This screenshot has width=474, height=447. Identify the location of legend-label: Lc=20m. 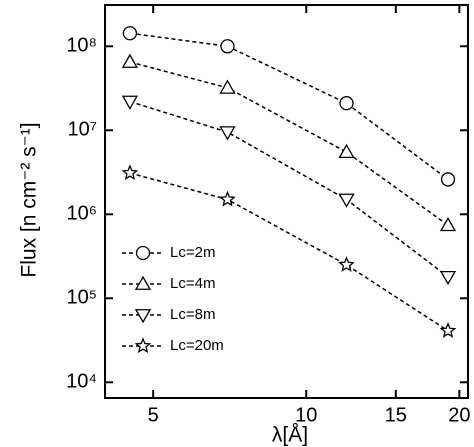
(197, 345).